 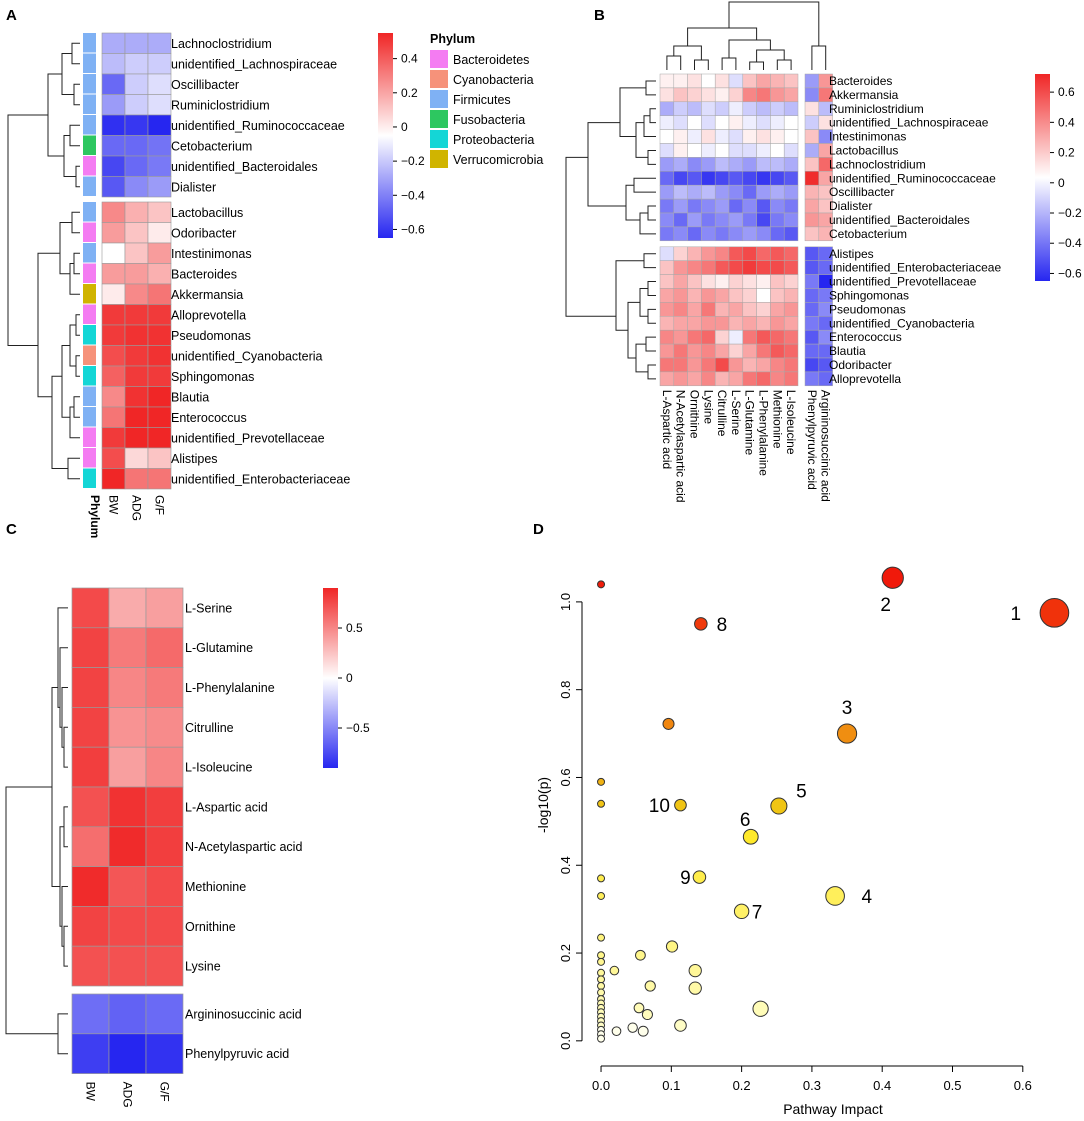 What do you see at coordinates (882, 1085) in the screenshot?
I see `x-tick-label: 0.4` at bounding box center [882, 1085].